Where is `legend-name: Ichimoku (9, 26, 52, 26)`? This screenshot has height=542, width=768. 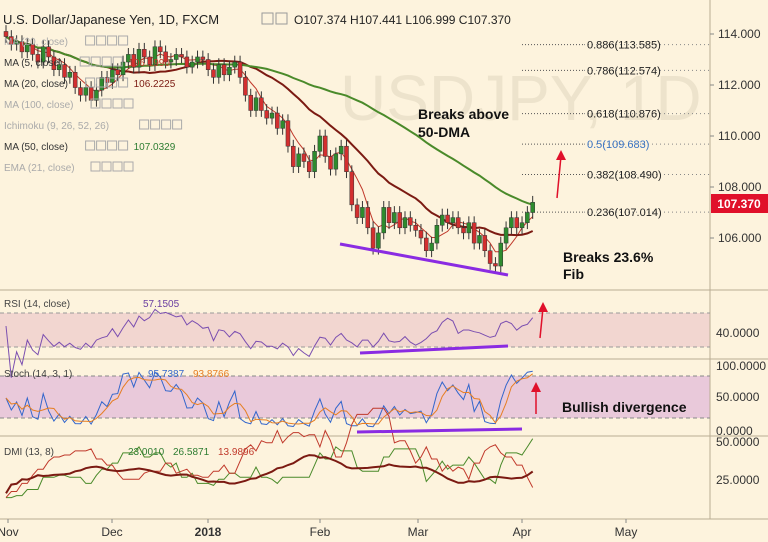 legend-name: Ichimoku (9, 26, 52, 26) is located at coordinates (56, 126).